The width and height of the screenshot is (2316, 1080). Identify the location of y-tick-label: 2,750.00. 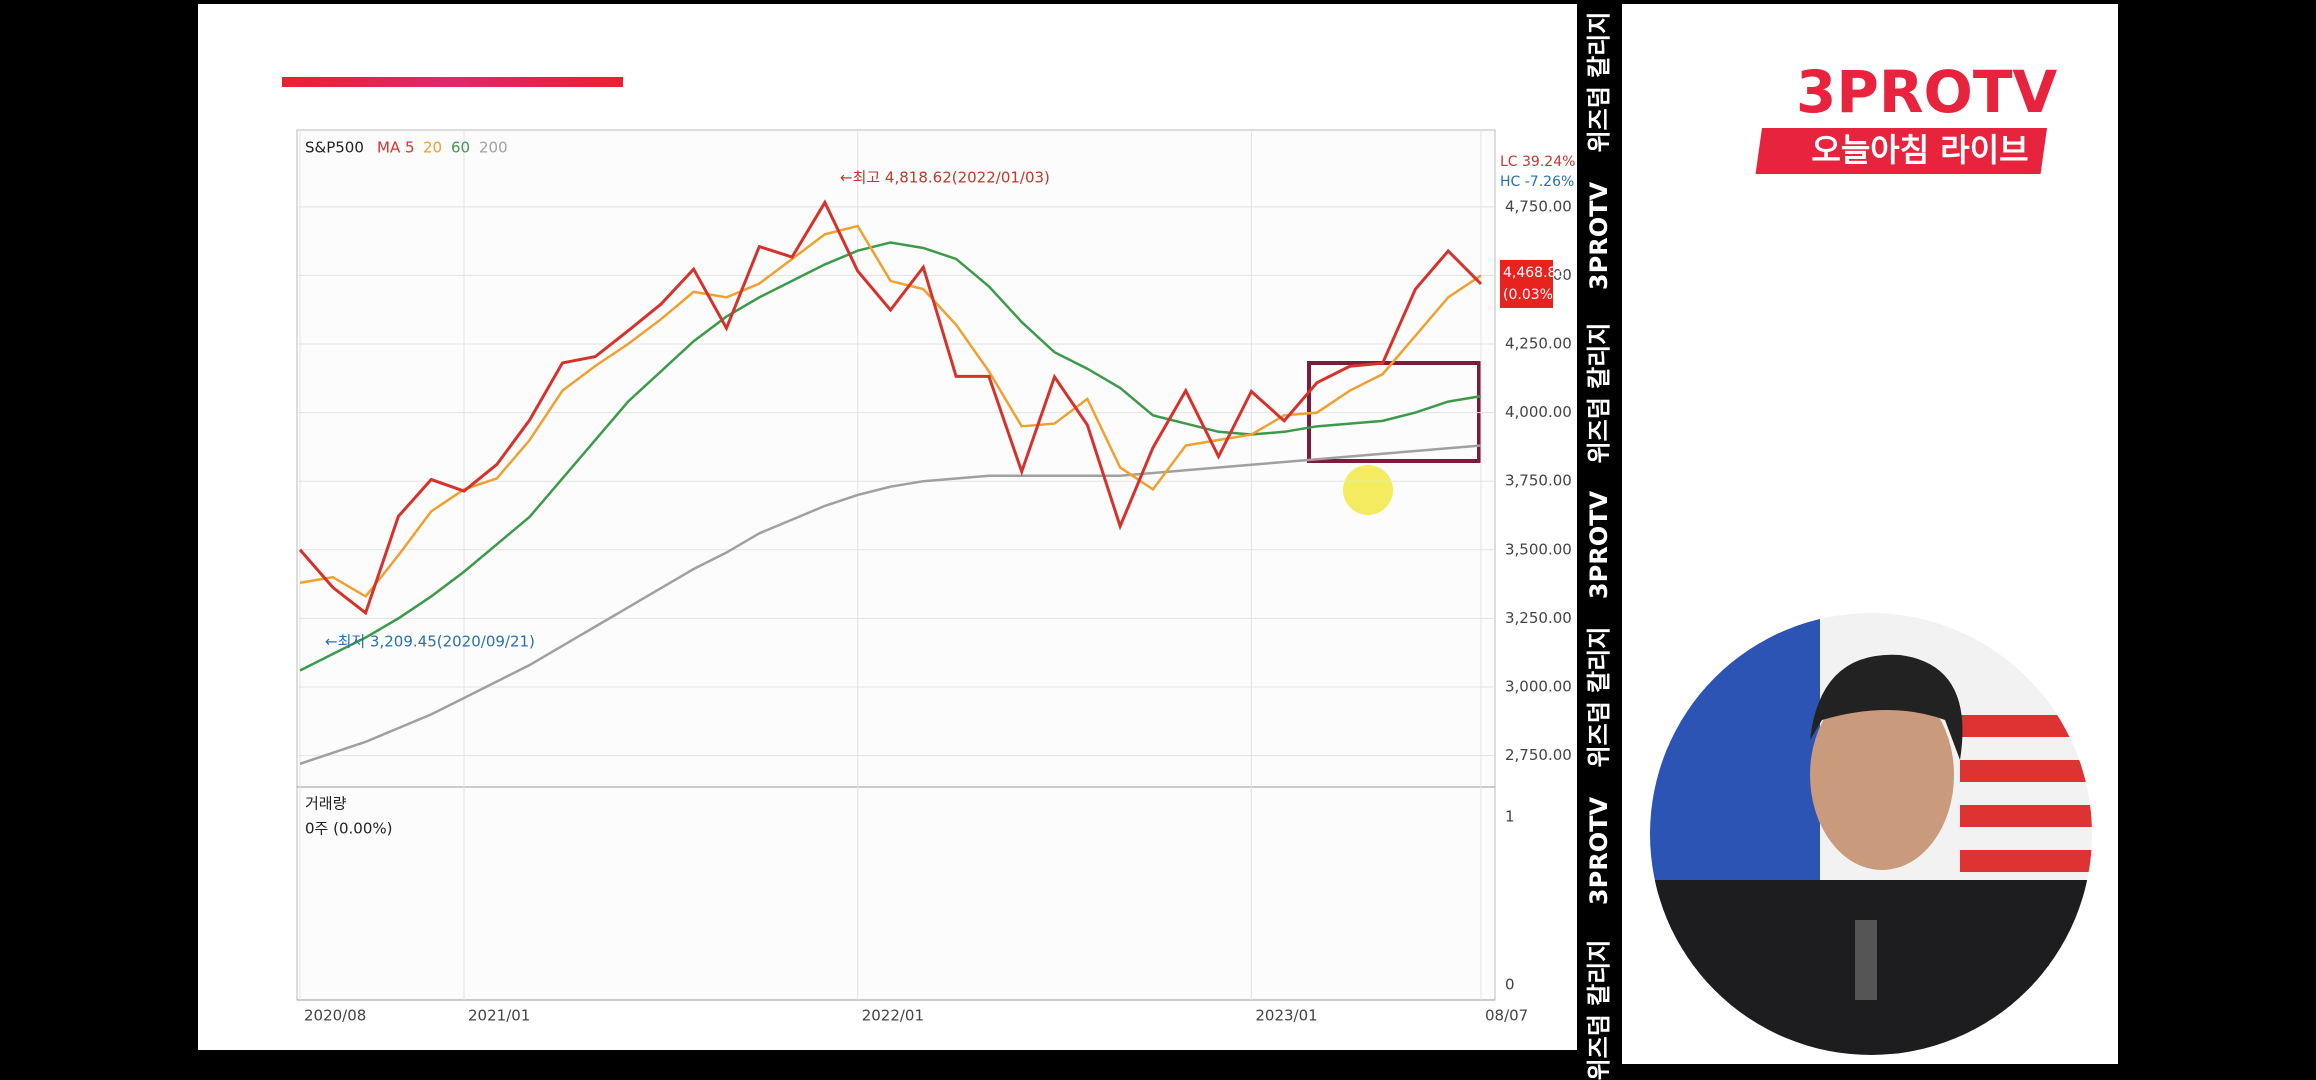
(1538, 755).